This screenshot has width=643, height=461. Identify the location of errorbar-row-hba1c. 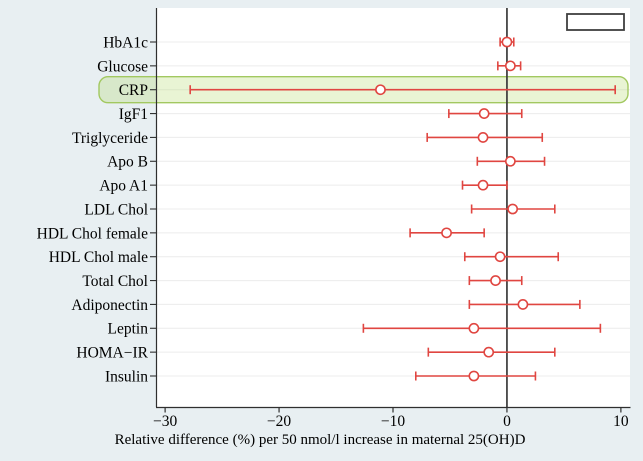
(507, 42).